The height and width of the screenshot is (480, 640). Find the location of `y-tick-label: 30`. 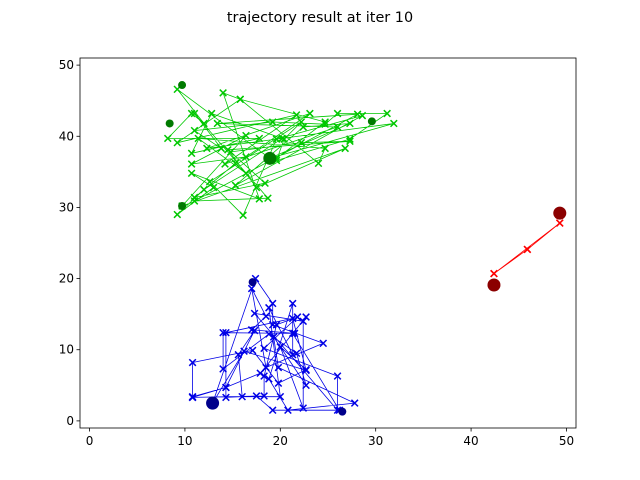

y-tick-label: 30 is located at coordinates (66, 207).